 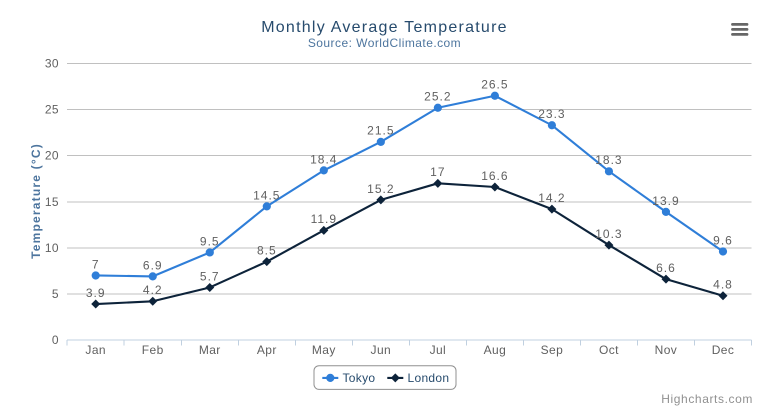 I want to click on svg-text: Oct, so click(x=609, y=350).